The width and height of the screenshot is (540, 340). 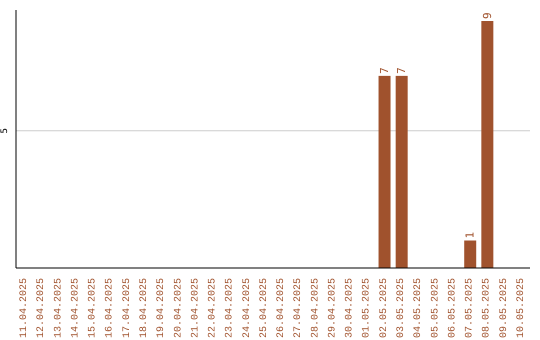 What do you see at coordinates (264, 308) in the screenshot?
I see `x-tick-label: 25.04.2025` at bounding box center [264, 308].